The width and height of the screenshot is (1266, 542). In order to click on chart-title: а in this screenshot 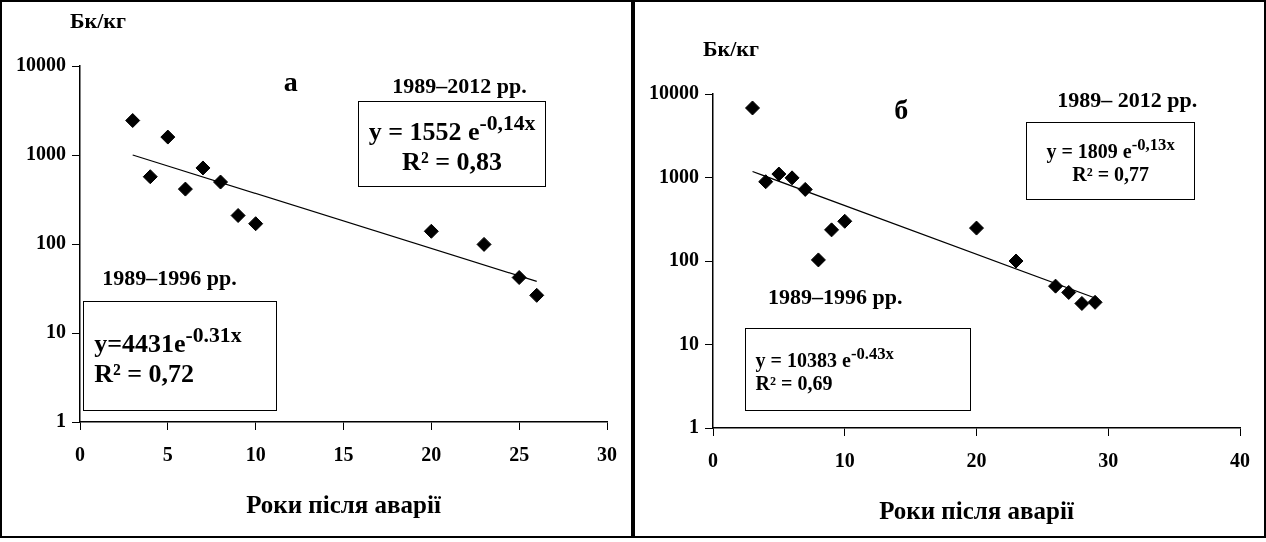, I will do `click(290, 82)`.